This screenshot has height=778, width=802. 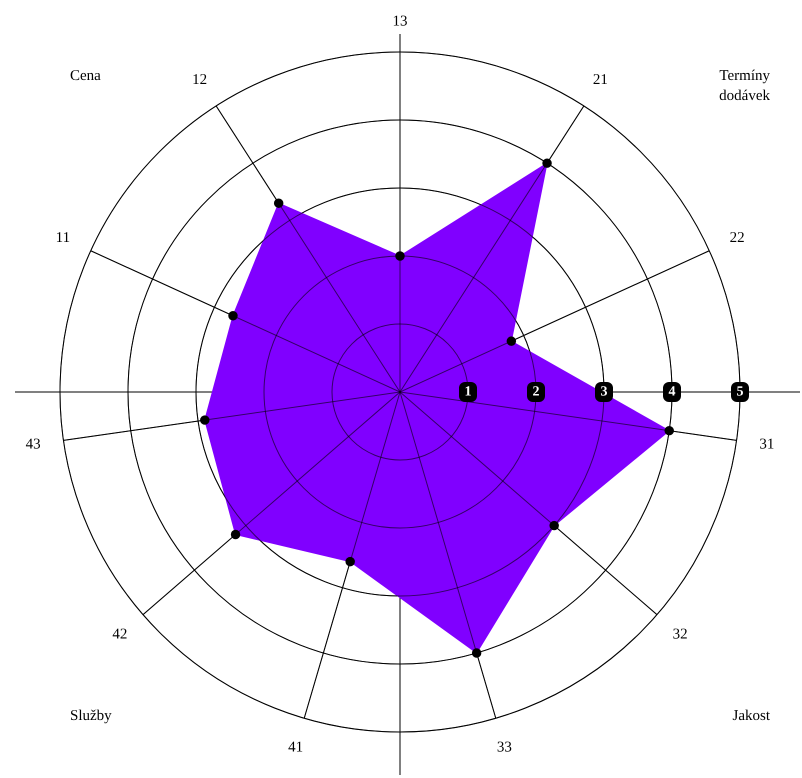 I want to click on spoke-label: 21, so click(x=600, y=80).